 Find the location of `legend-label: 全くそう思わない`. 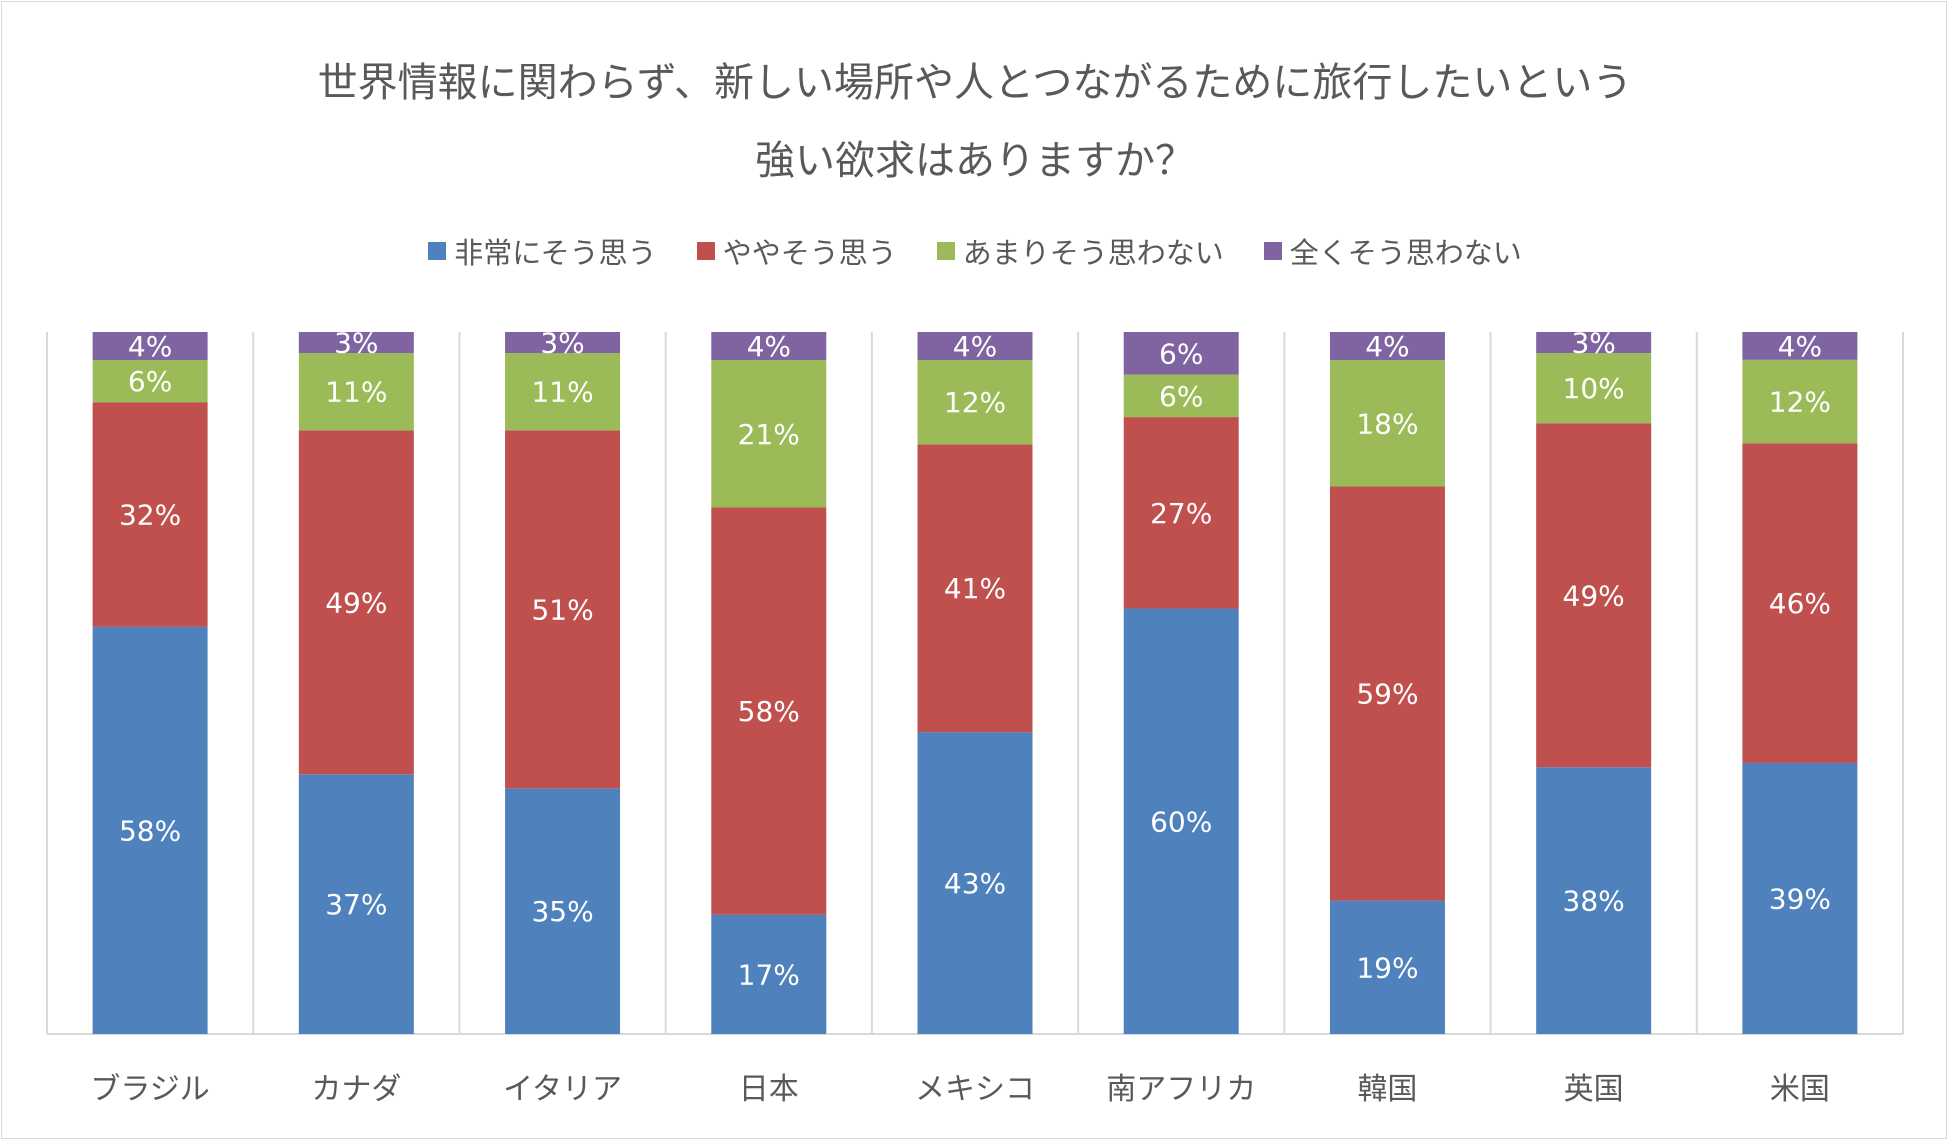

legend-label: 全くそう思わない is located at coordinates (1405, 253).